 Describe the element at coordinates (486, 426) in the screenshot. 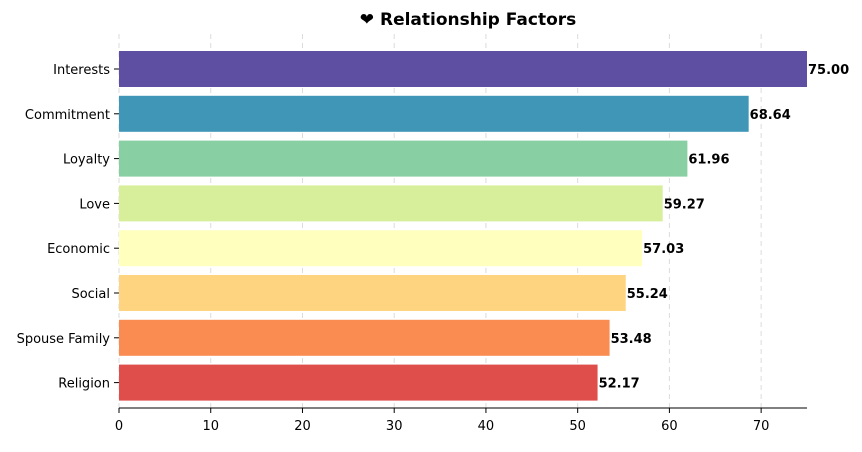

I see `x-tick-label: 40` at that location.